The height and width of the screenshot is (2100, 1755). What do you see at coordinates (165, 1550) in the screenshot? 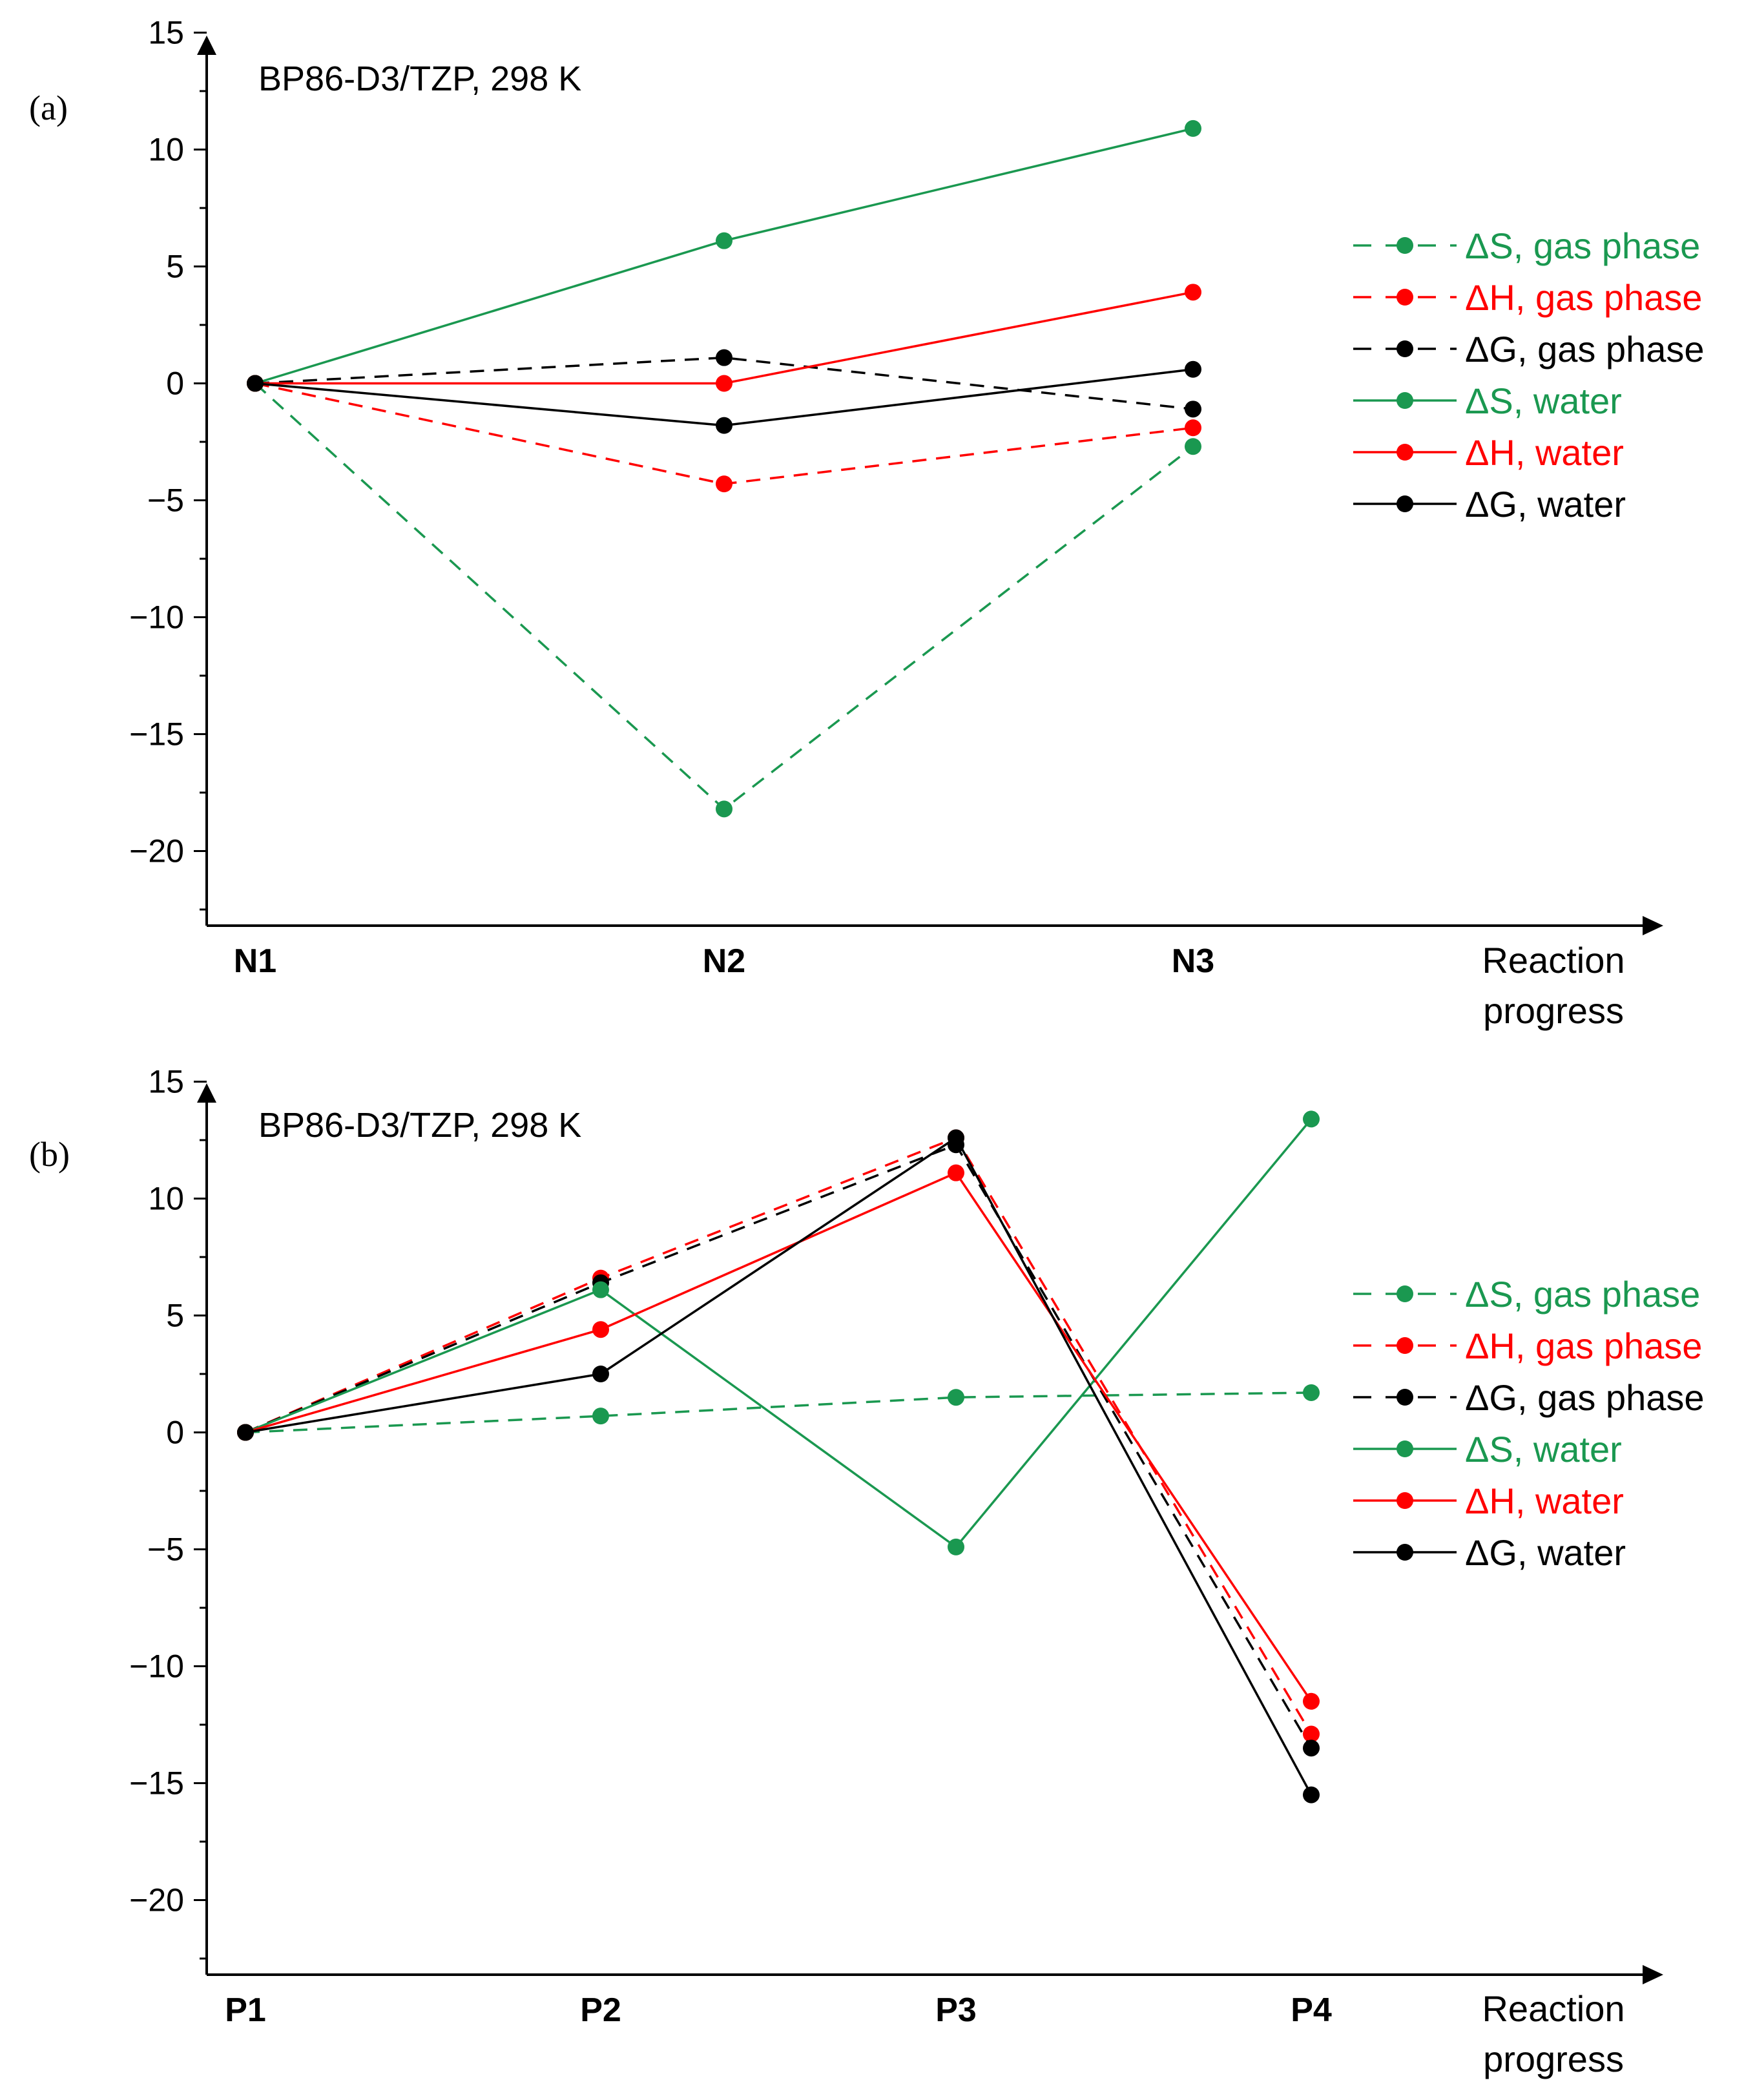
I see `y-tick-label: −5` at bounding box center [165, 1550].